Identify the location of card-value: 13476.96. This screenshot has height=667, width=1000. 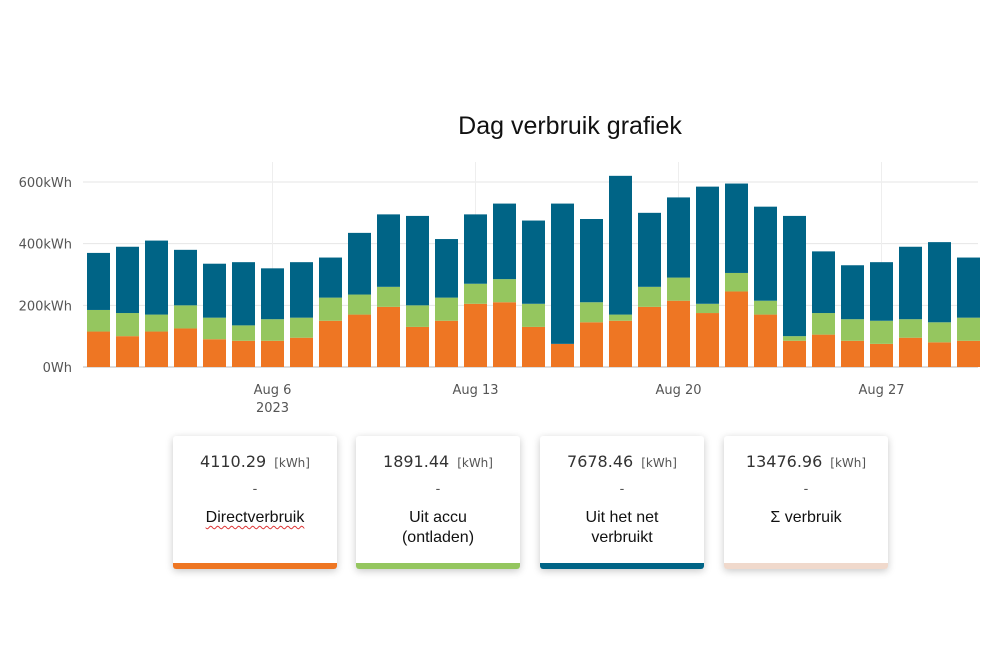
(784, 461).